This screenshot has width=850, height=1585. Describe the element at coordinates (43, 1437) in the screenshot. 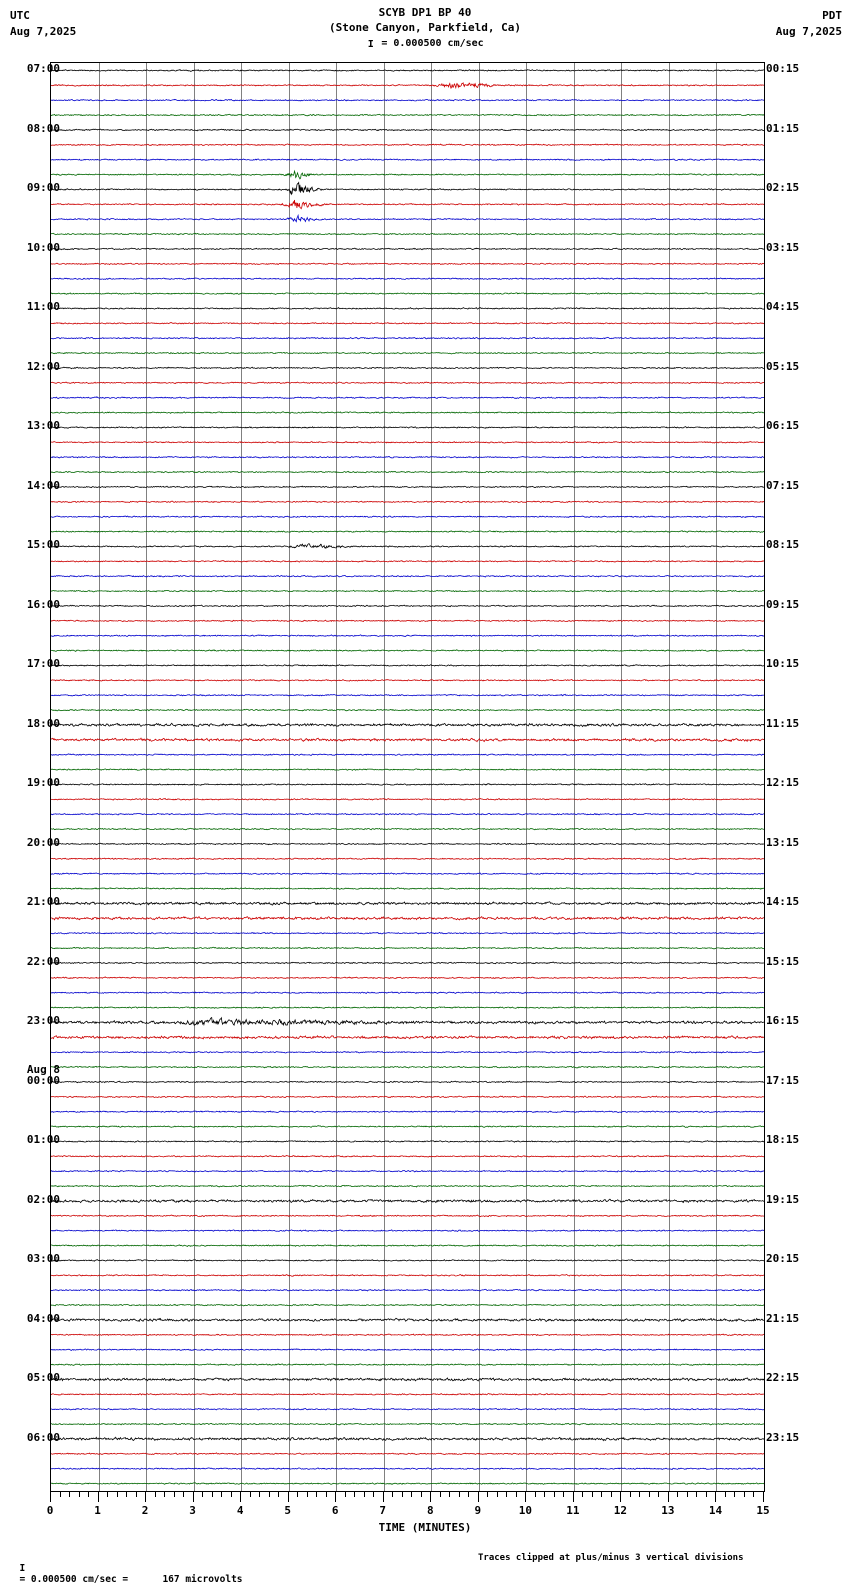

I see `left-time-label-0600: 06:00` at that location.